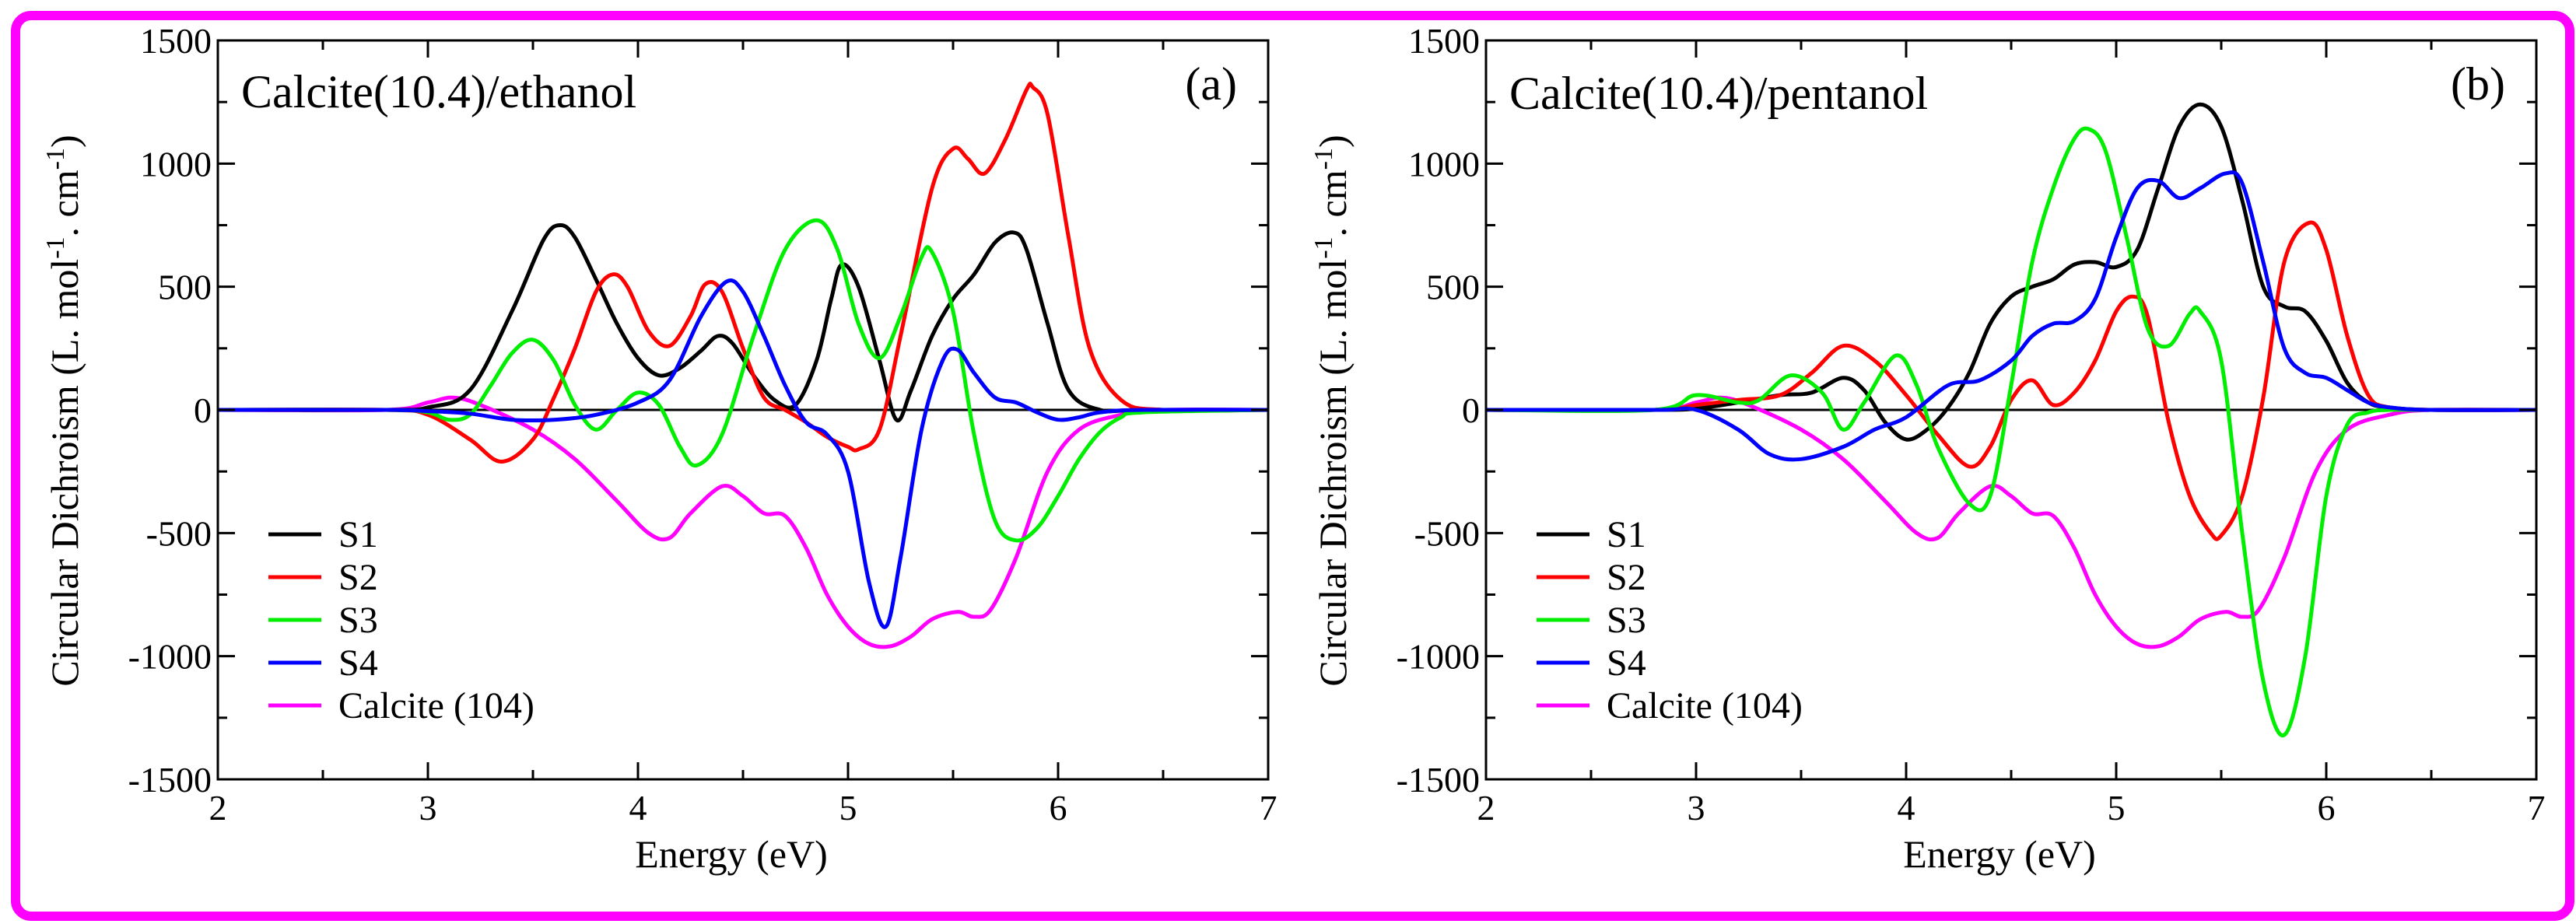 The height and width of the screenshot is (924, 2576). Describe the element at coordinates (1906, 808) in the screenshot. I see `panel-b-x-tick-label: 4` at that location.